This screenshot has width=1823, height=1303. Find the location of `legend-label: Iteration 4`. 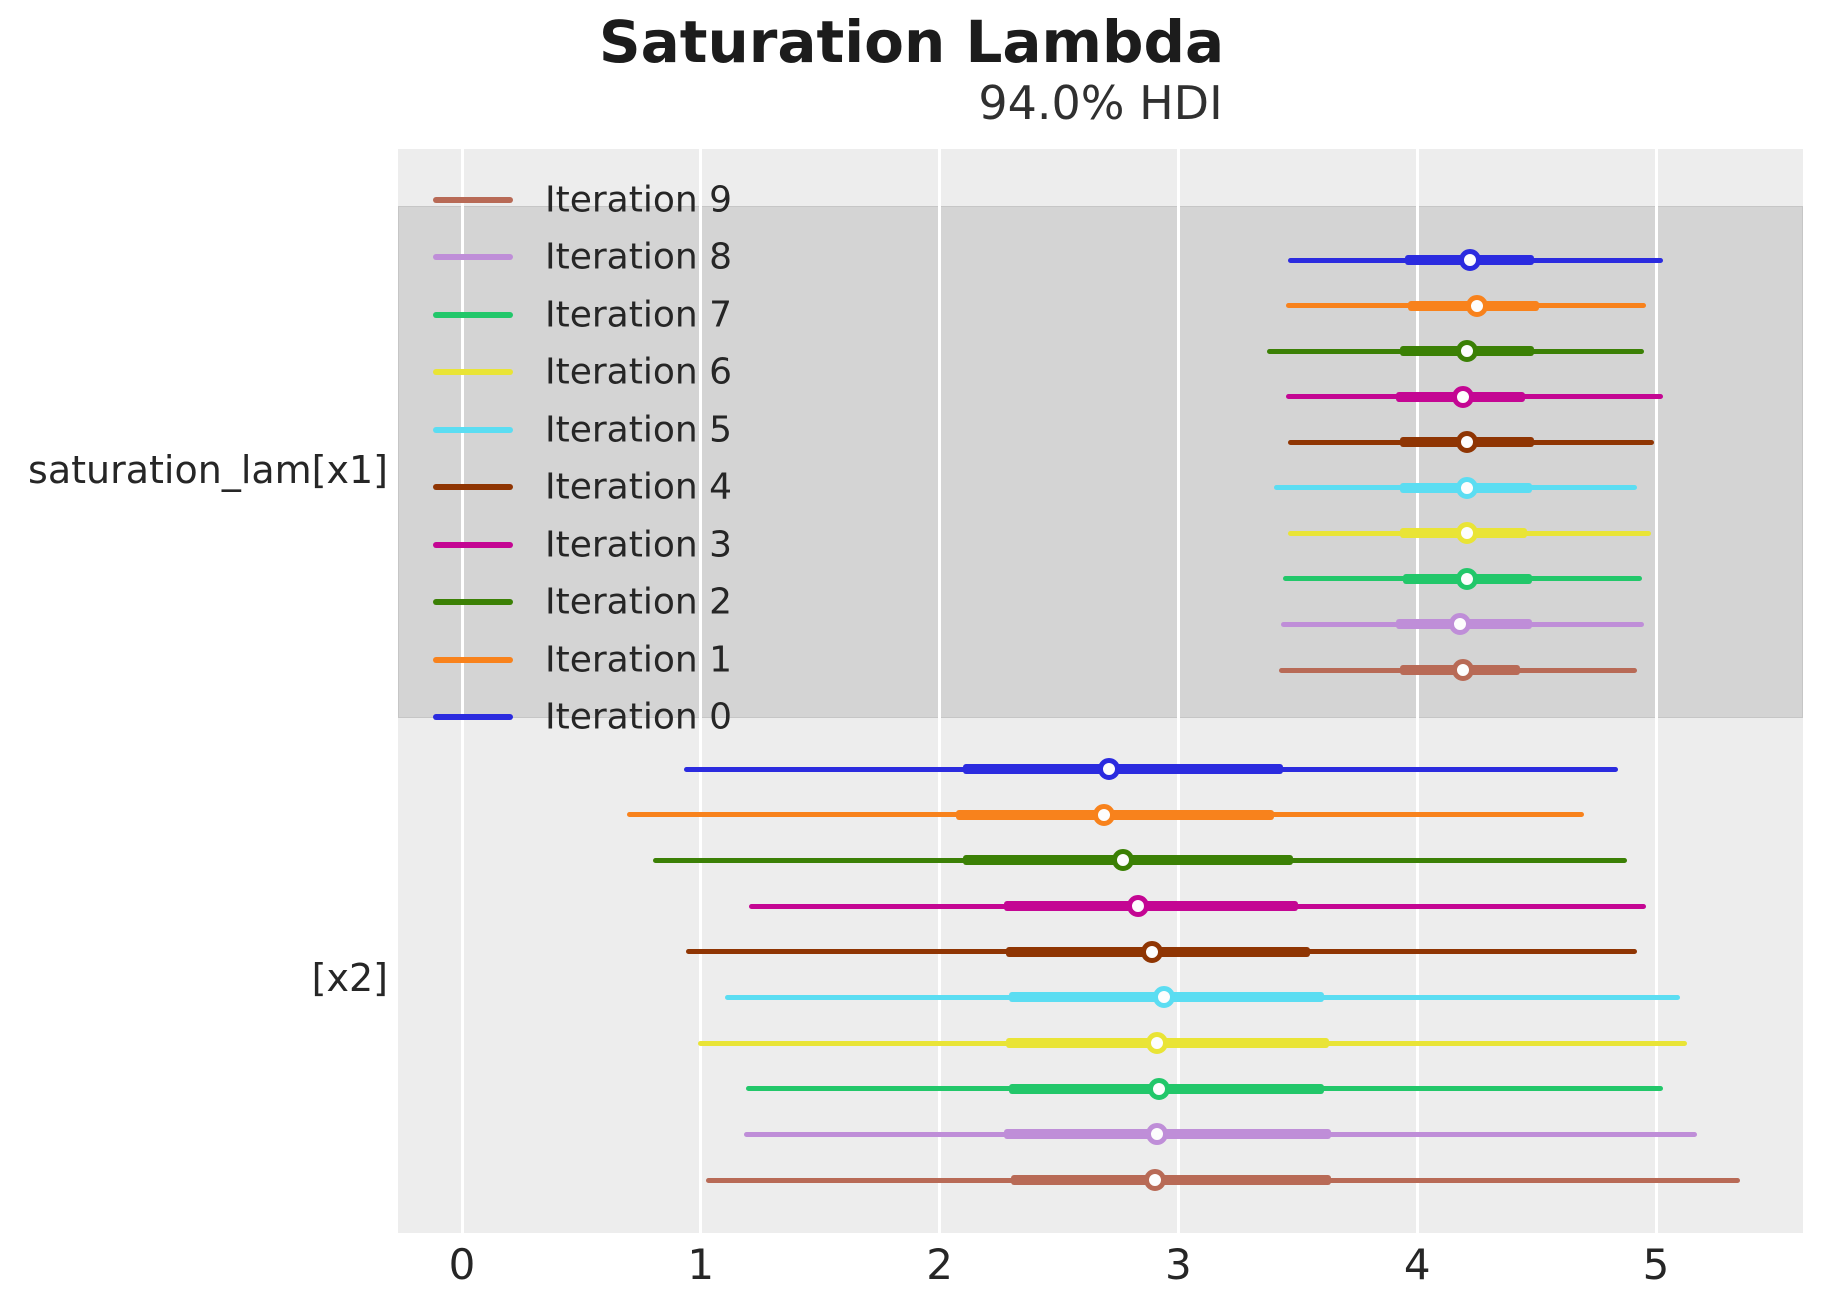

legend-label: Iteration 4 is located at coordinates (639, 487).